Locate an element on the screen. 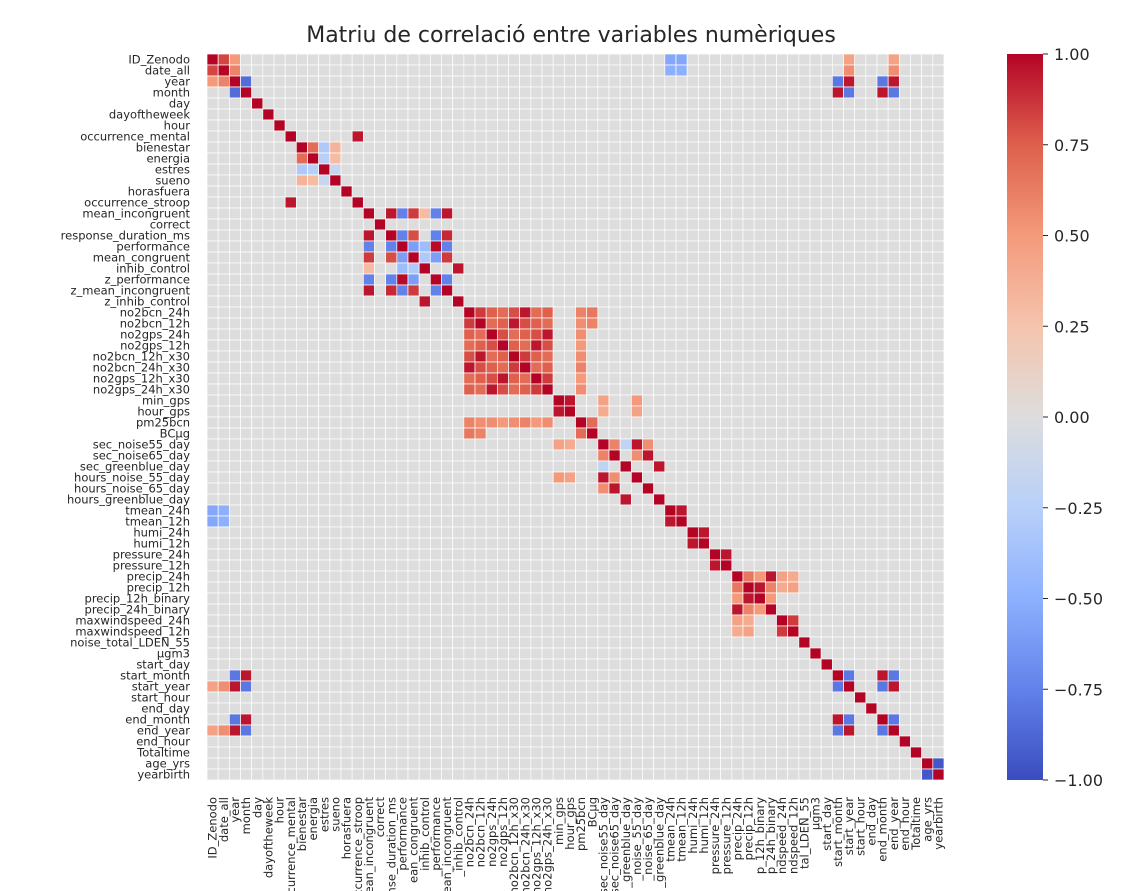  colorbar-tick-label: −0.75 is located at coordinates (1078, 689).